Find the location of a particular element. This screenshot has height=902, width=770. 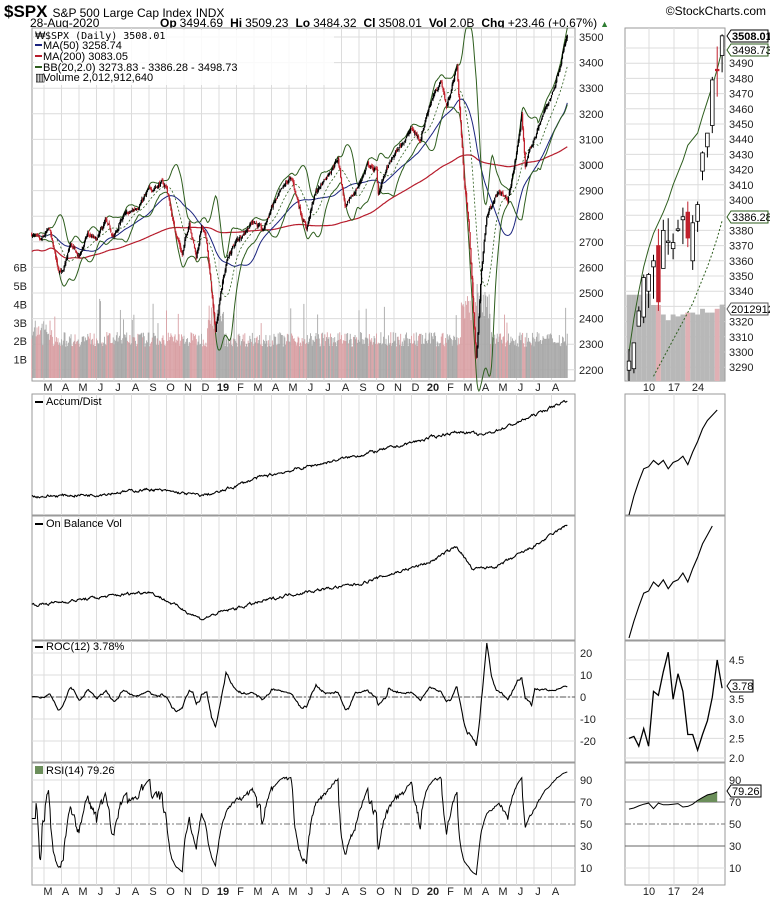

y-tick-label: 2400 is located at coordinates (591, 320).